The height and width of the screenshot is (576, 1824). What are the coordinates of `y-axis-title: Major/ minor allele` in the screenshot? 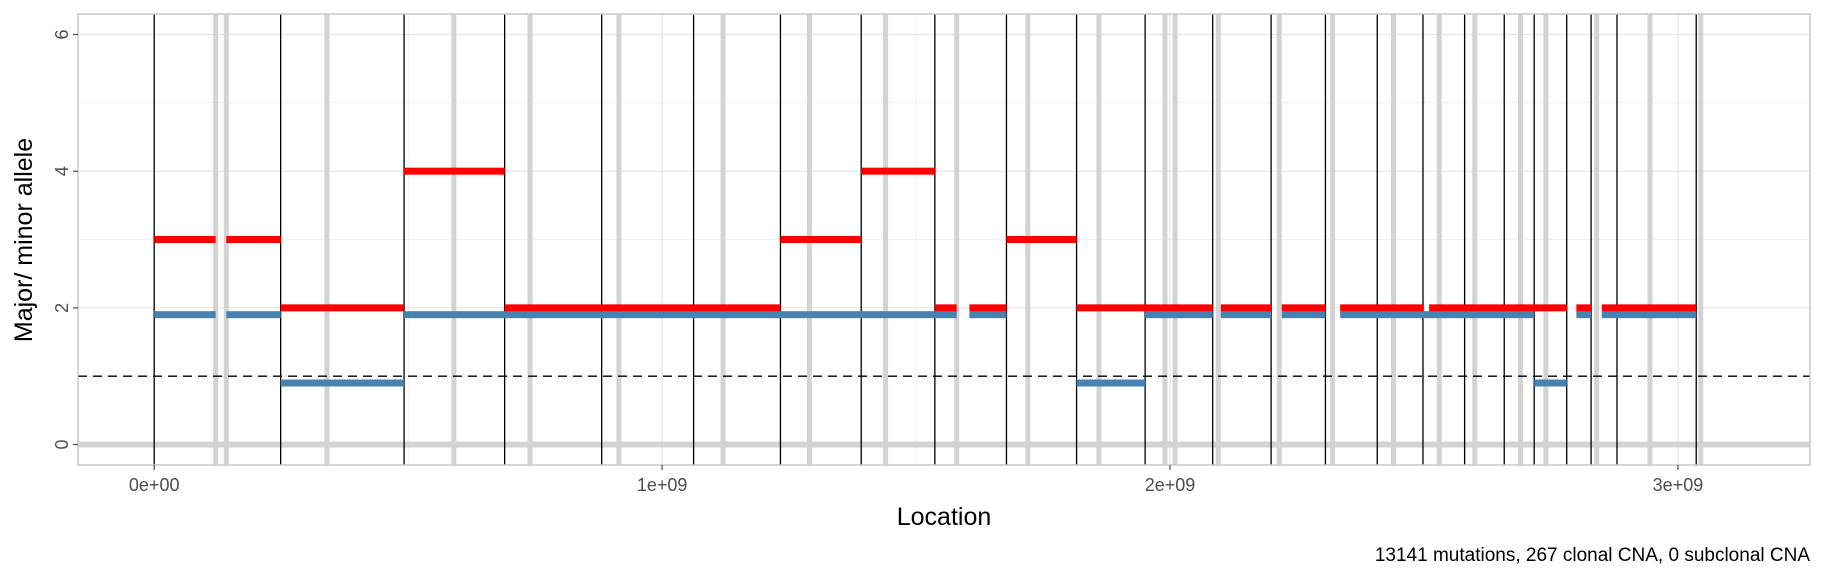 It's located at (24, 240).